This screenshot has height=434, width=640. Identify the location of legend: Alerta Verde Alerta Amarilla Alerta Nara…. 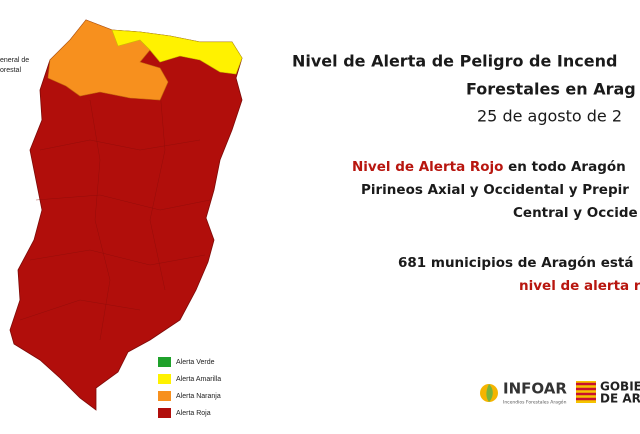
(189, 387).